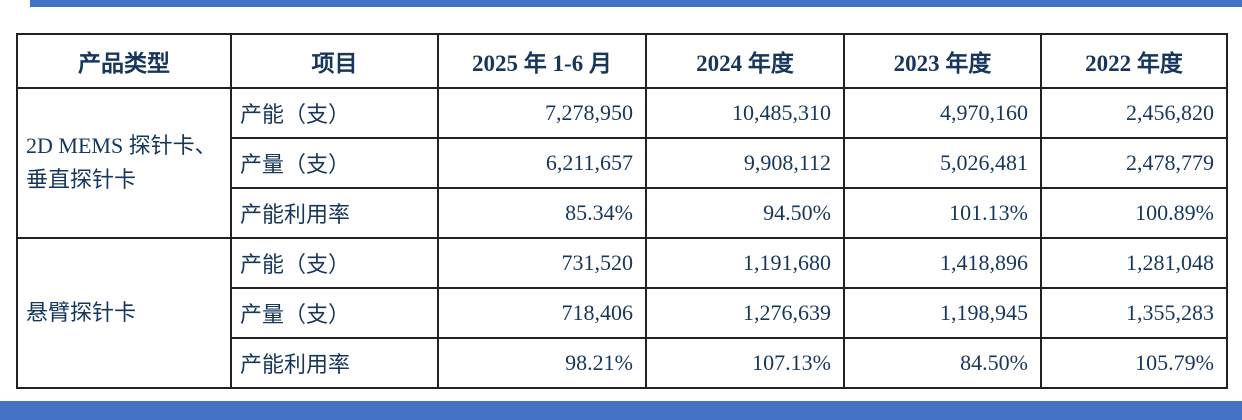 The width and height of the screenshot is (1242, 420). Describe the element at coordinates (942, 213) in the screenshot. I see `value-cell: 101.13%` at that location.